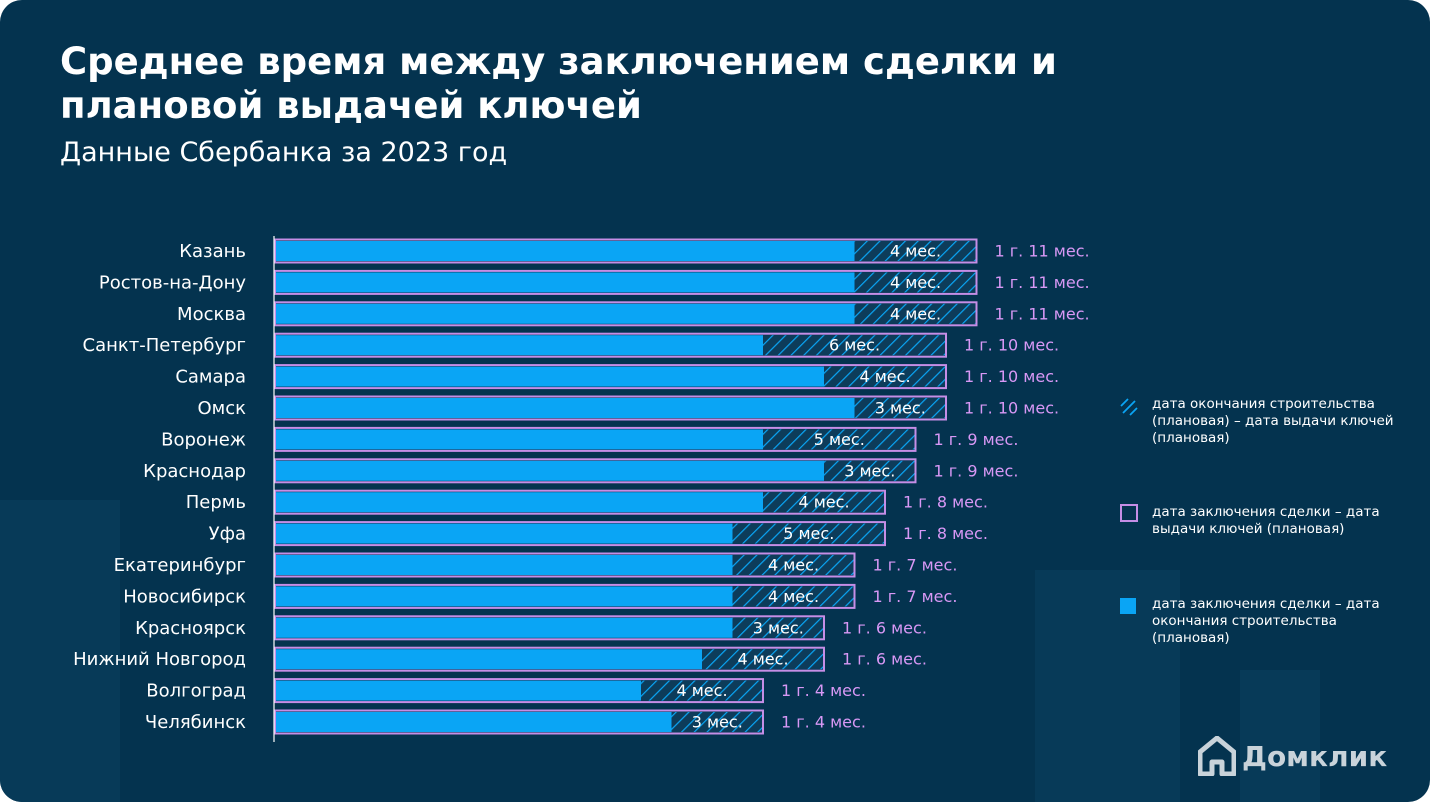  What do you see at coordinates (1129, 513) in the screenshot?
I see `outline-swatch-icon` at bounding box center [1129, 513].